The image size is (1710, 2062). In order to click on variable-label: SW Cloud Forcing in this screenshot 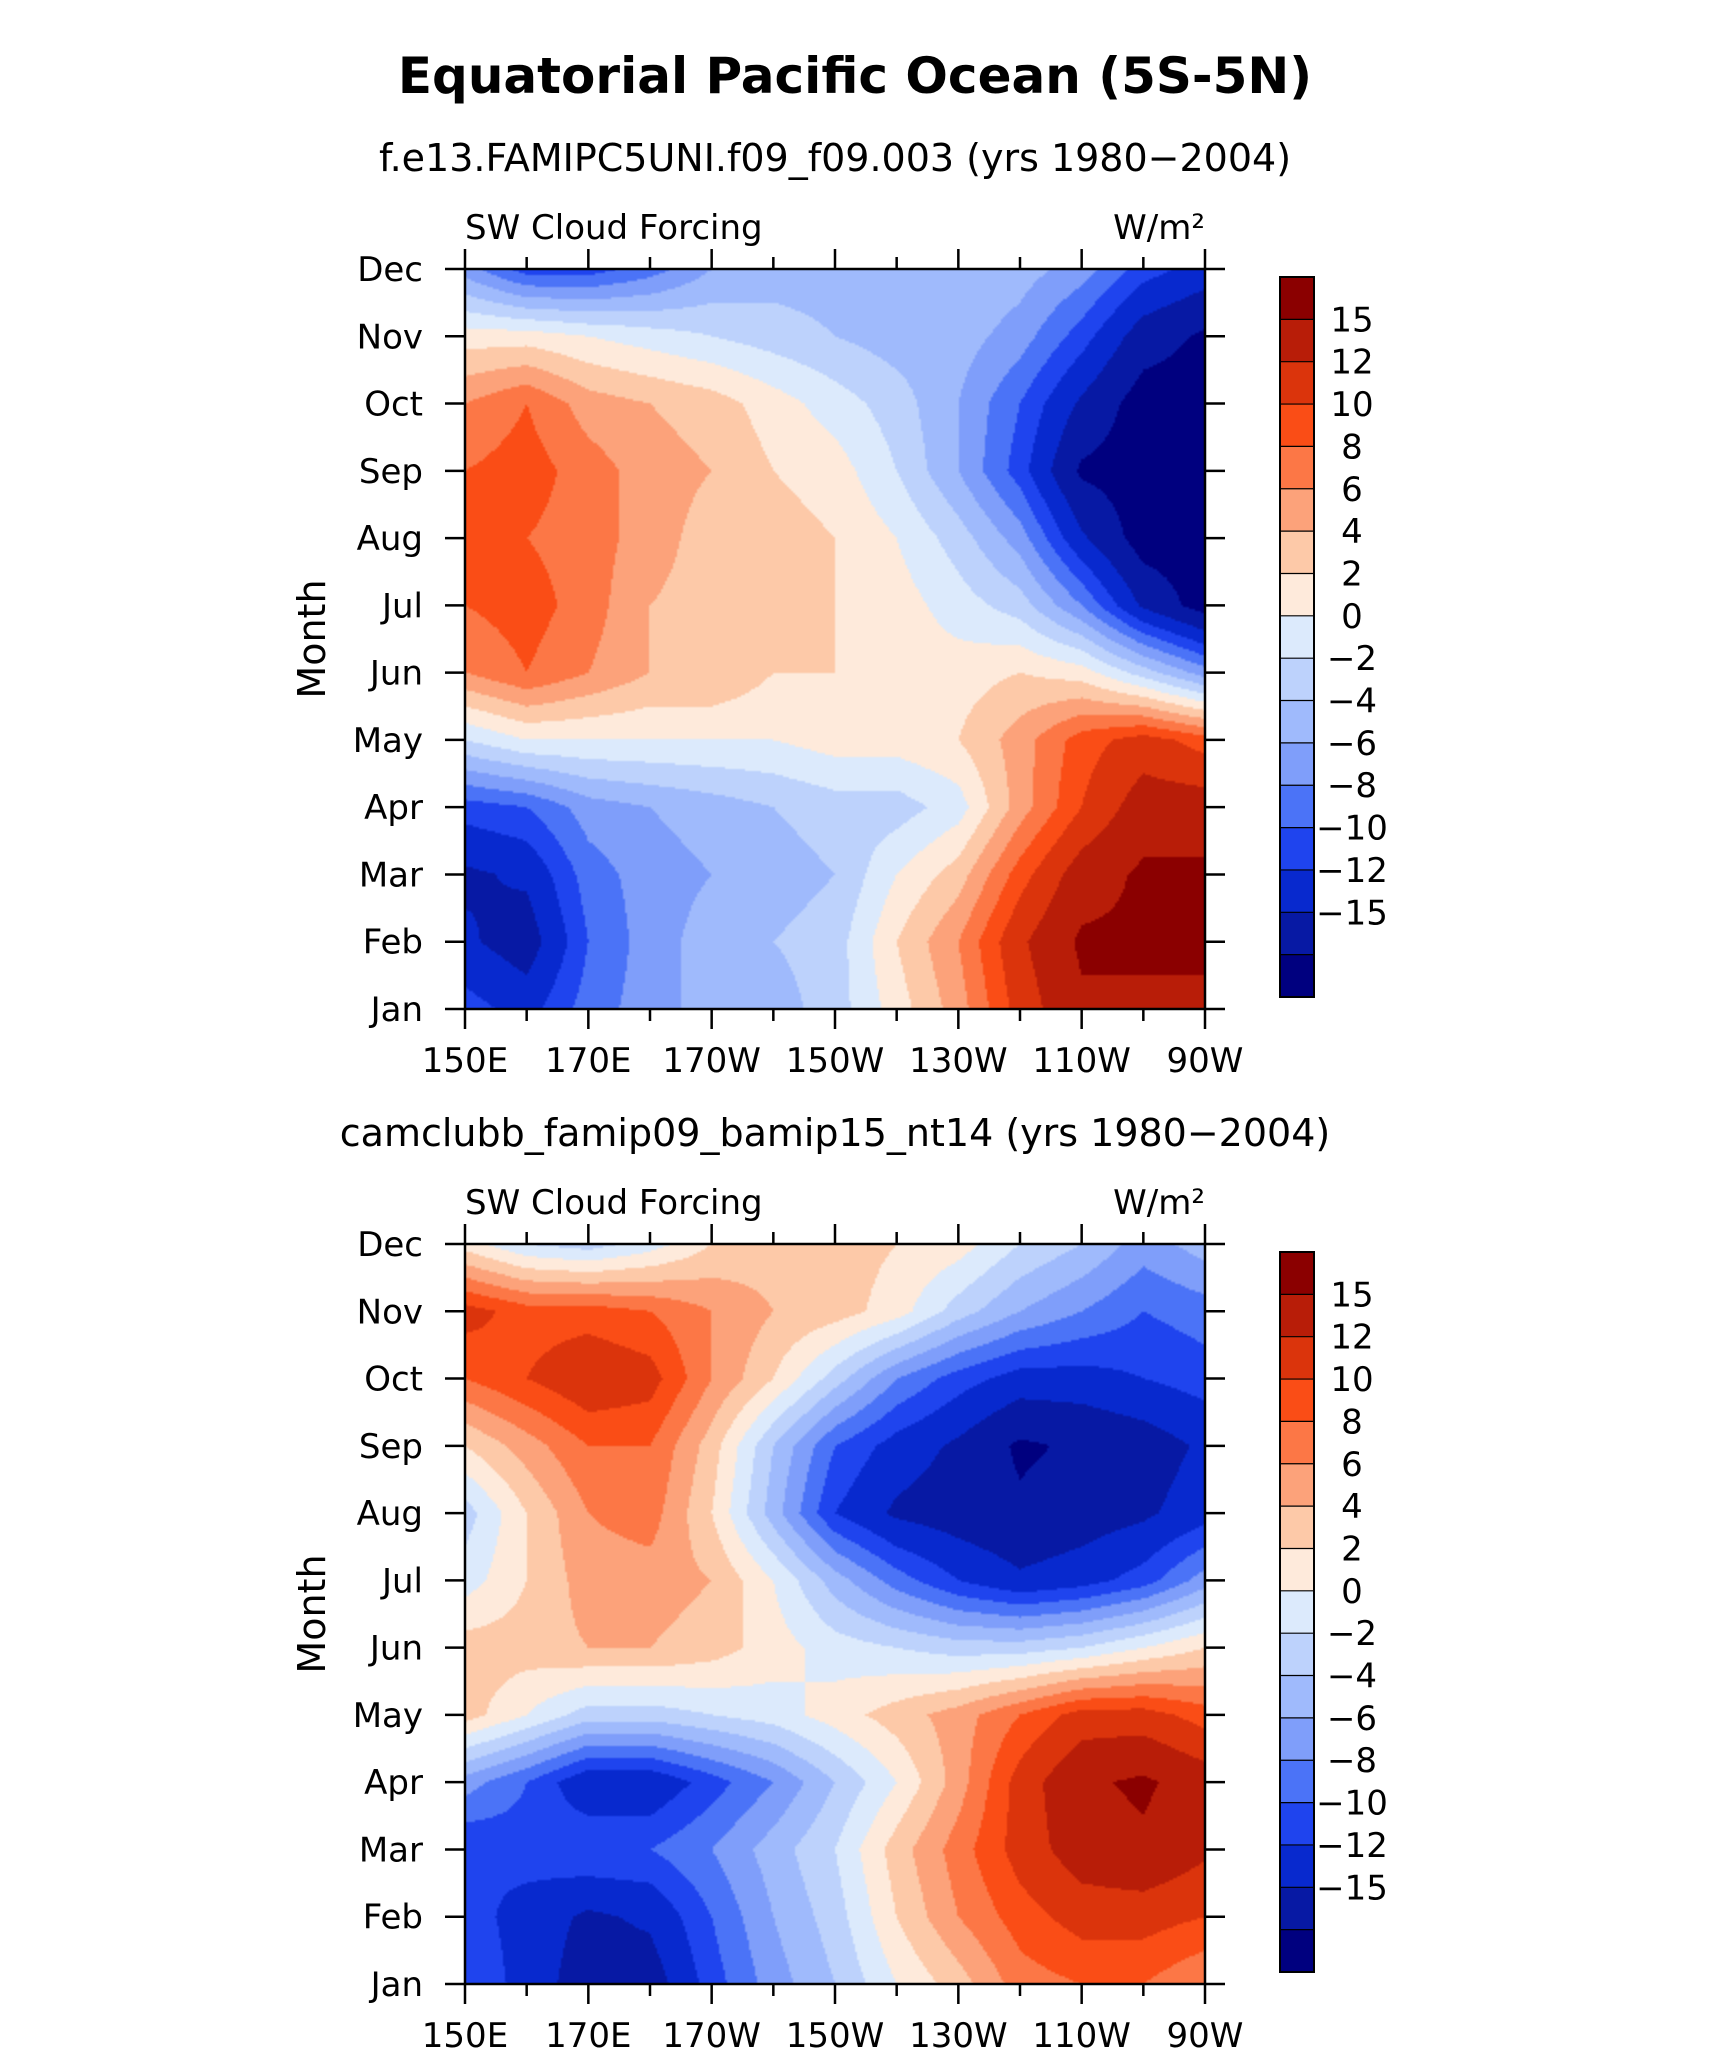, I will do `click(614, 1203)`.